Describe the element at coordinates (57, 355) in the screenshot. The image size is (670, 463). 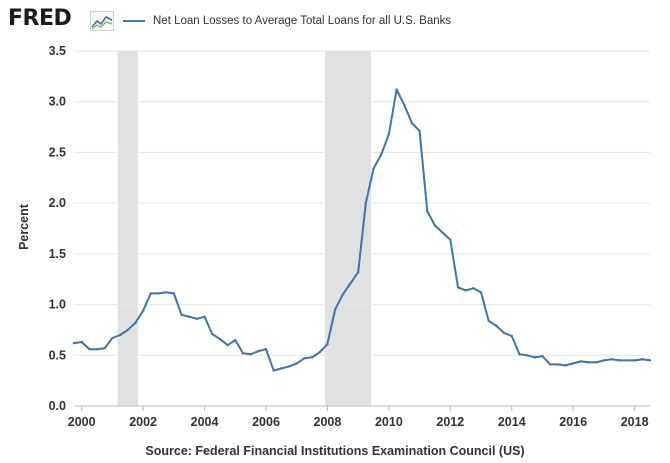
I see `y-tick-label: 0.5` at that location.